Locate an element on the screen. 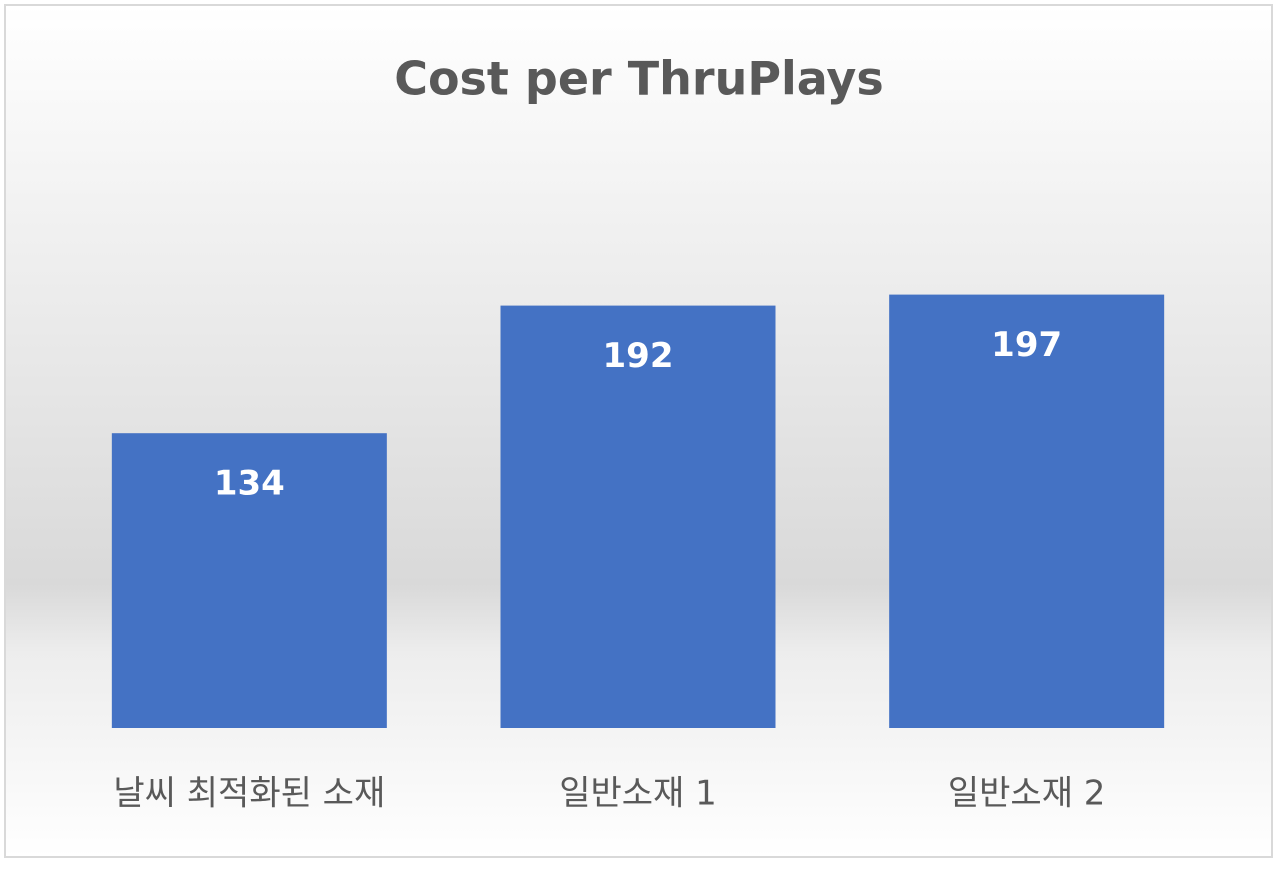  x-tick-label: 날씨 최적화된 소재 is located at coordinates (249, 794).